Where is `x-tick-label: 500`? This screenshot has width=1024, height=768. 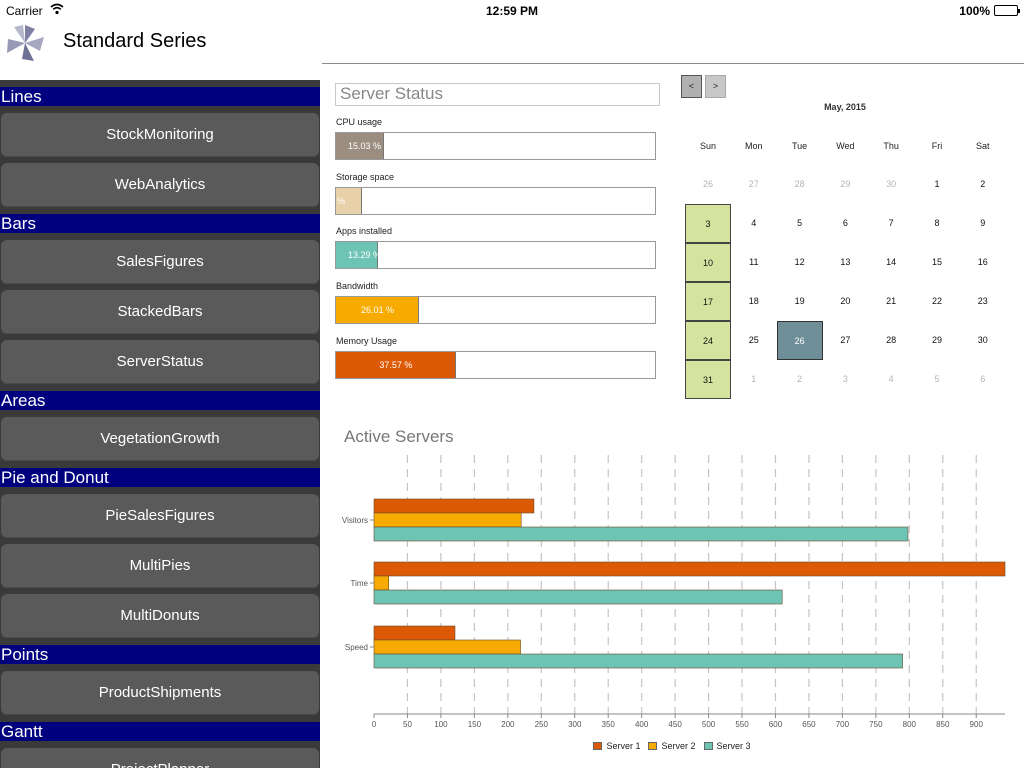
x-tick-label: 500 is located at coordinates (709, 724).